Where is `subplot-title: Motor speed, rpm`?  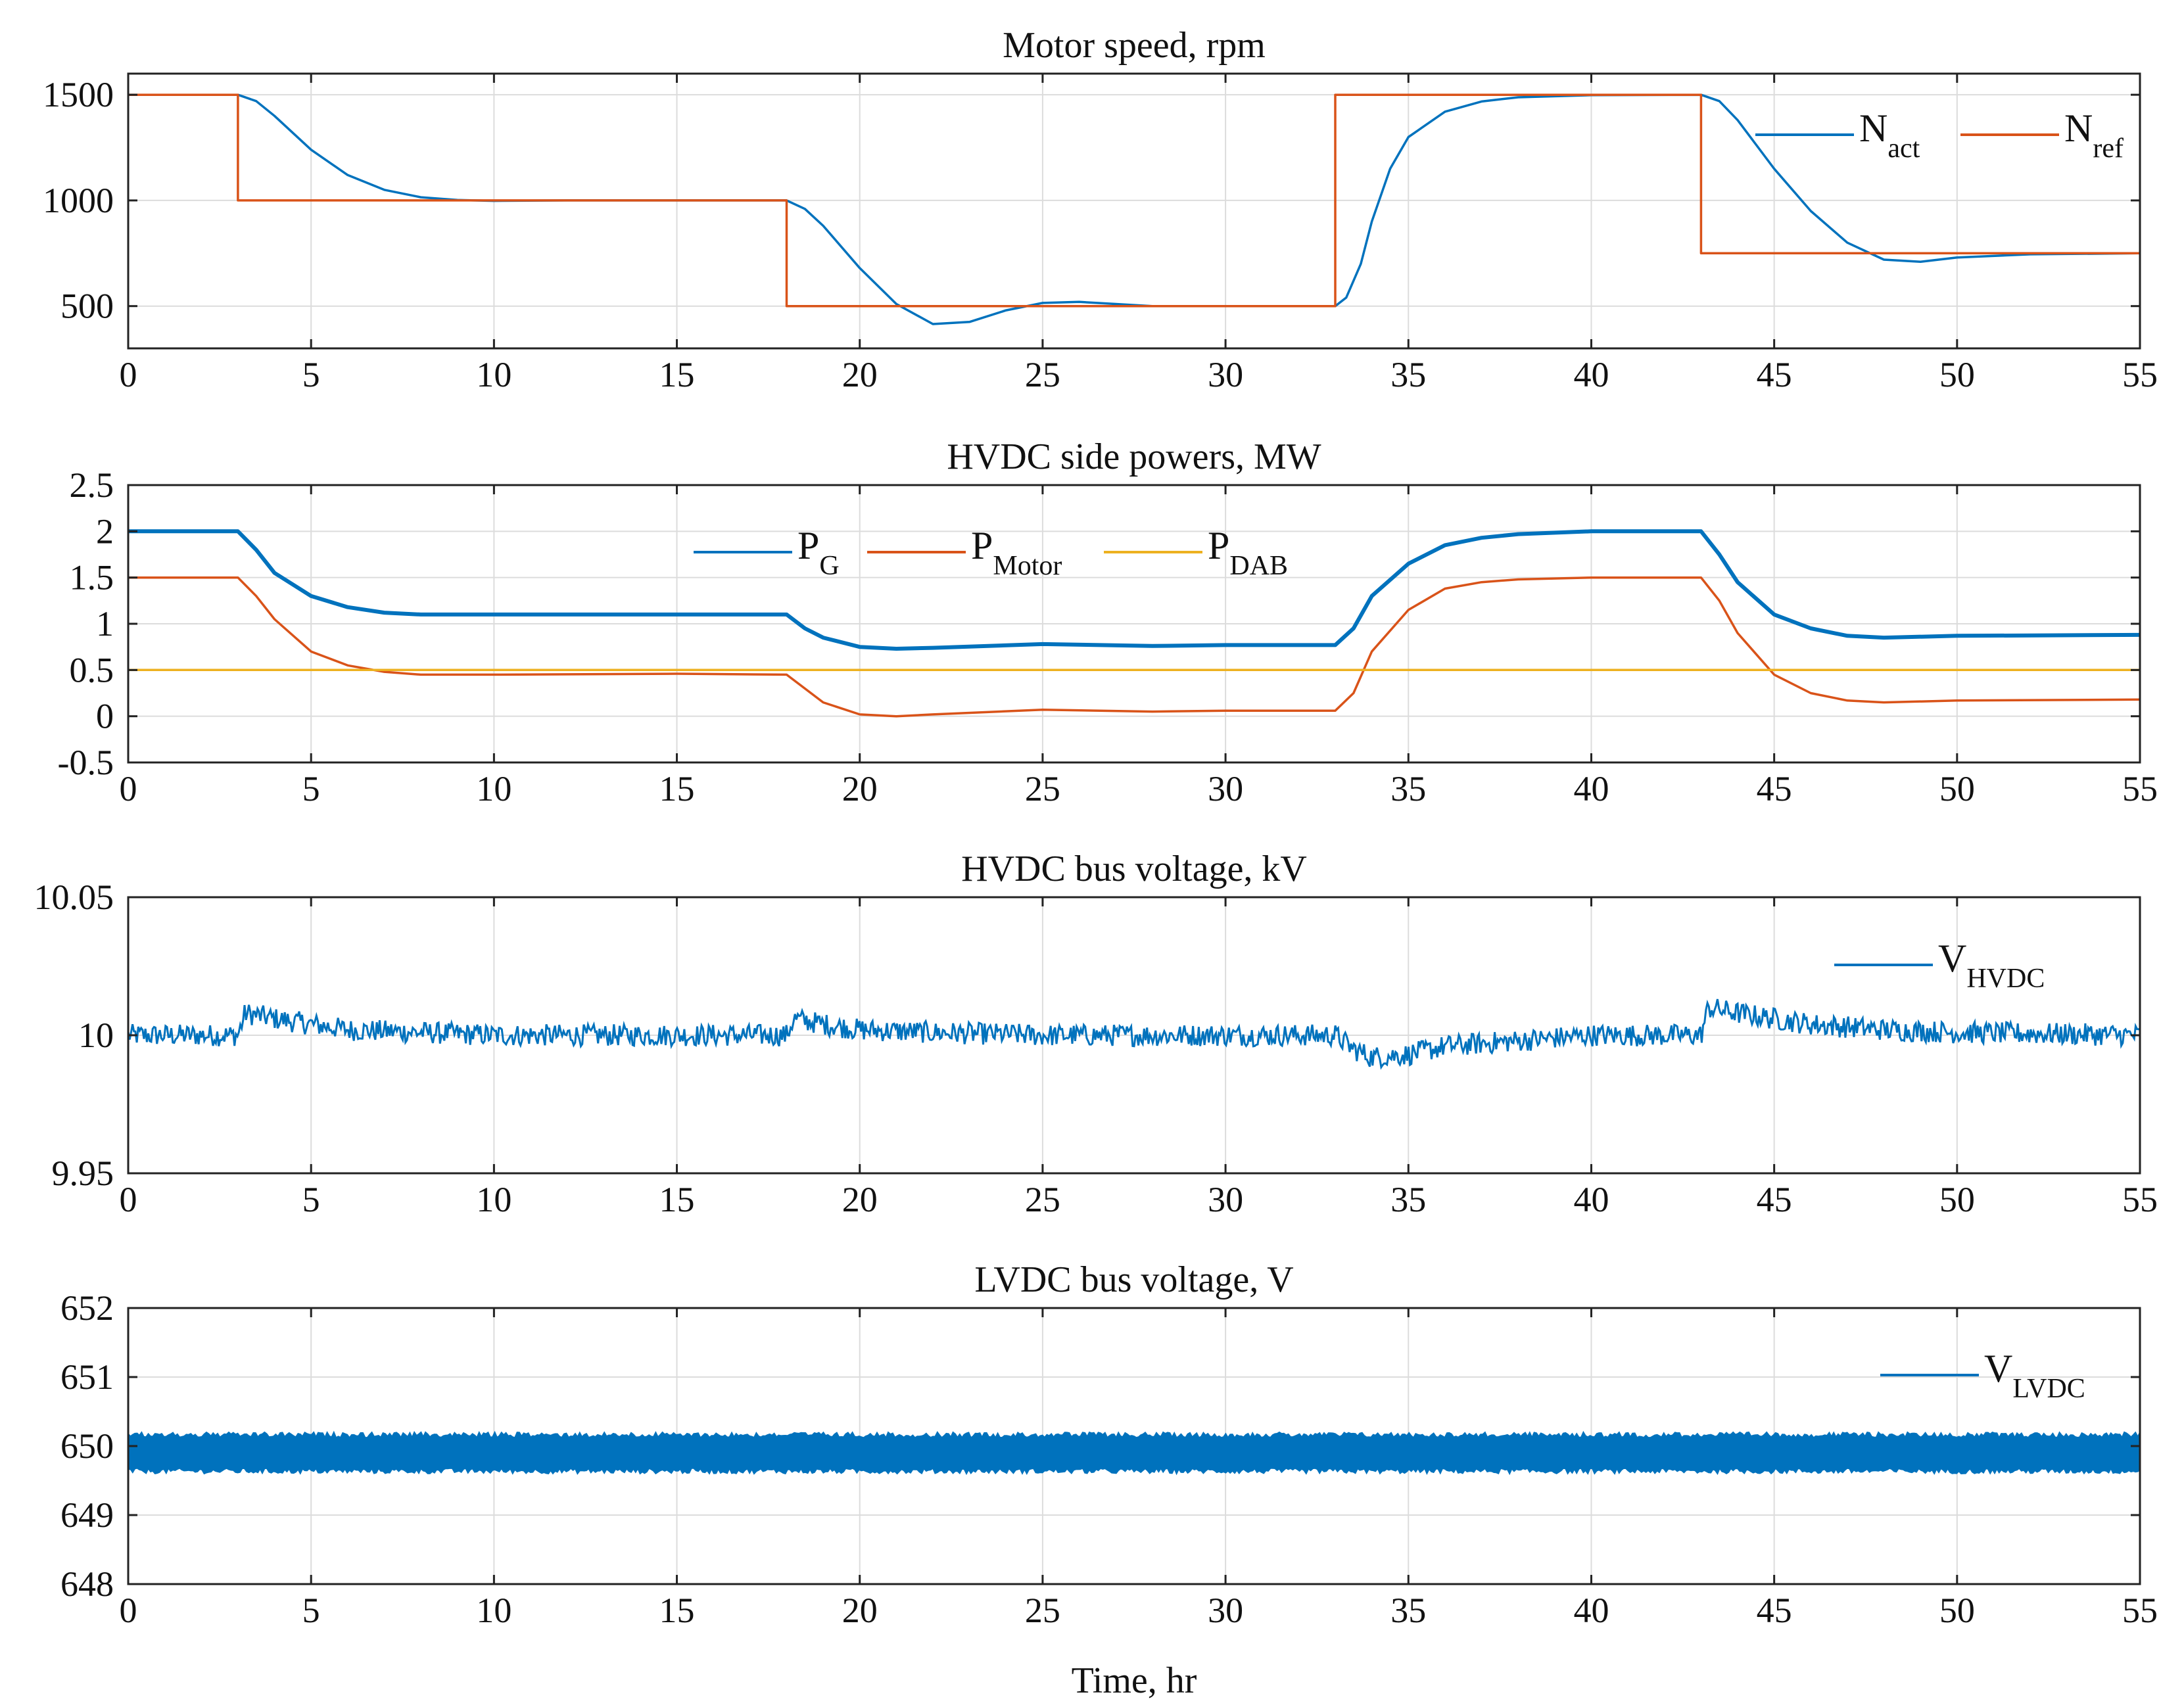
subplot-title: Motor speed, rpm is located at coordinates (1134, 45).